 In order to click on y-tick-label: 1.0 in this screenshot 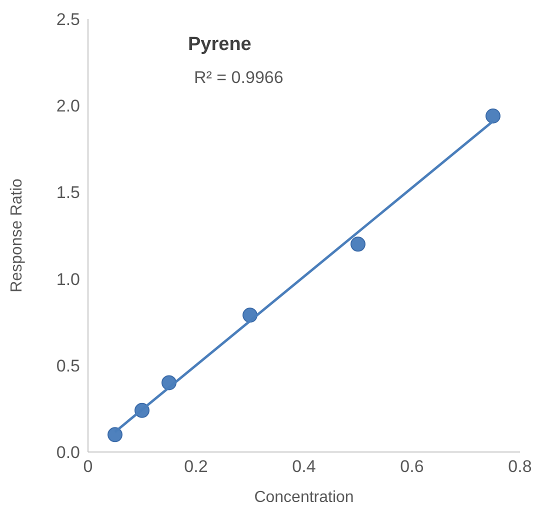, I will do `click(68, 279)`.